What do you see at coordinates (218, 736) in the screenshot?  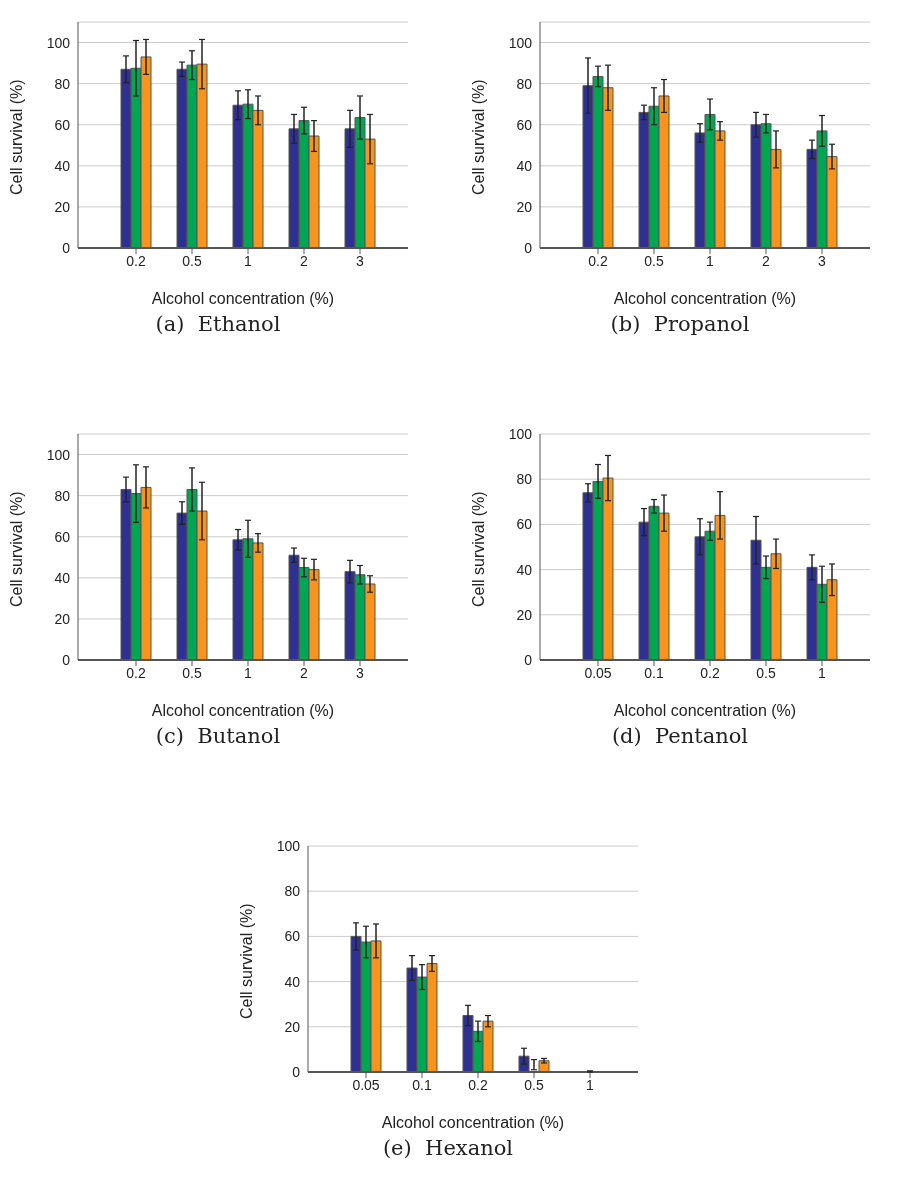 I see `text: (c) Butanol` at bounding box center [218, 736].